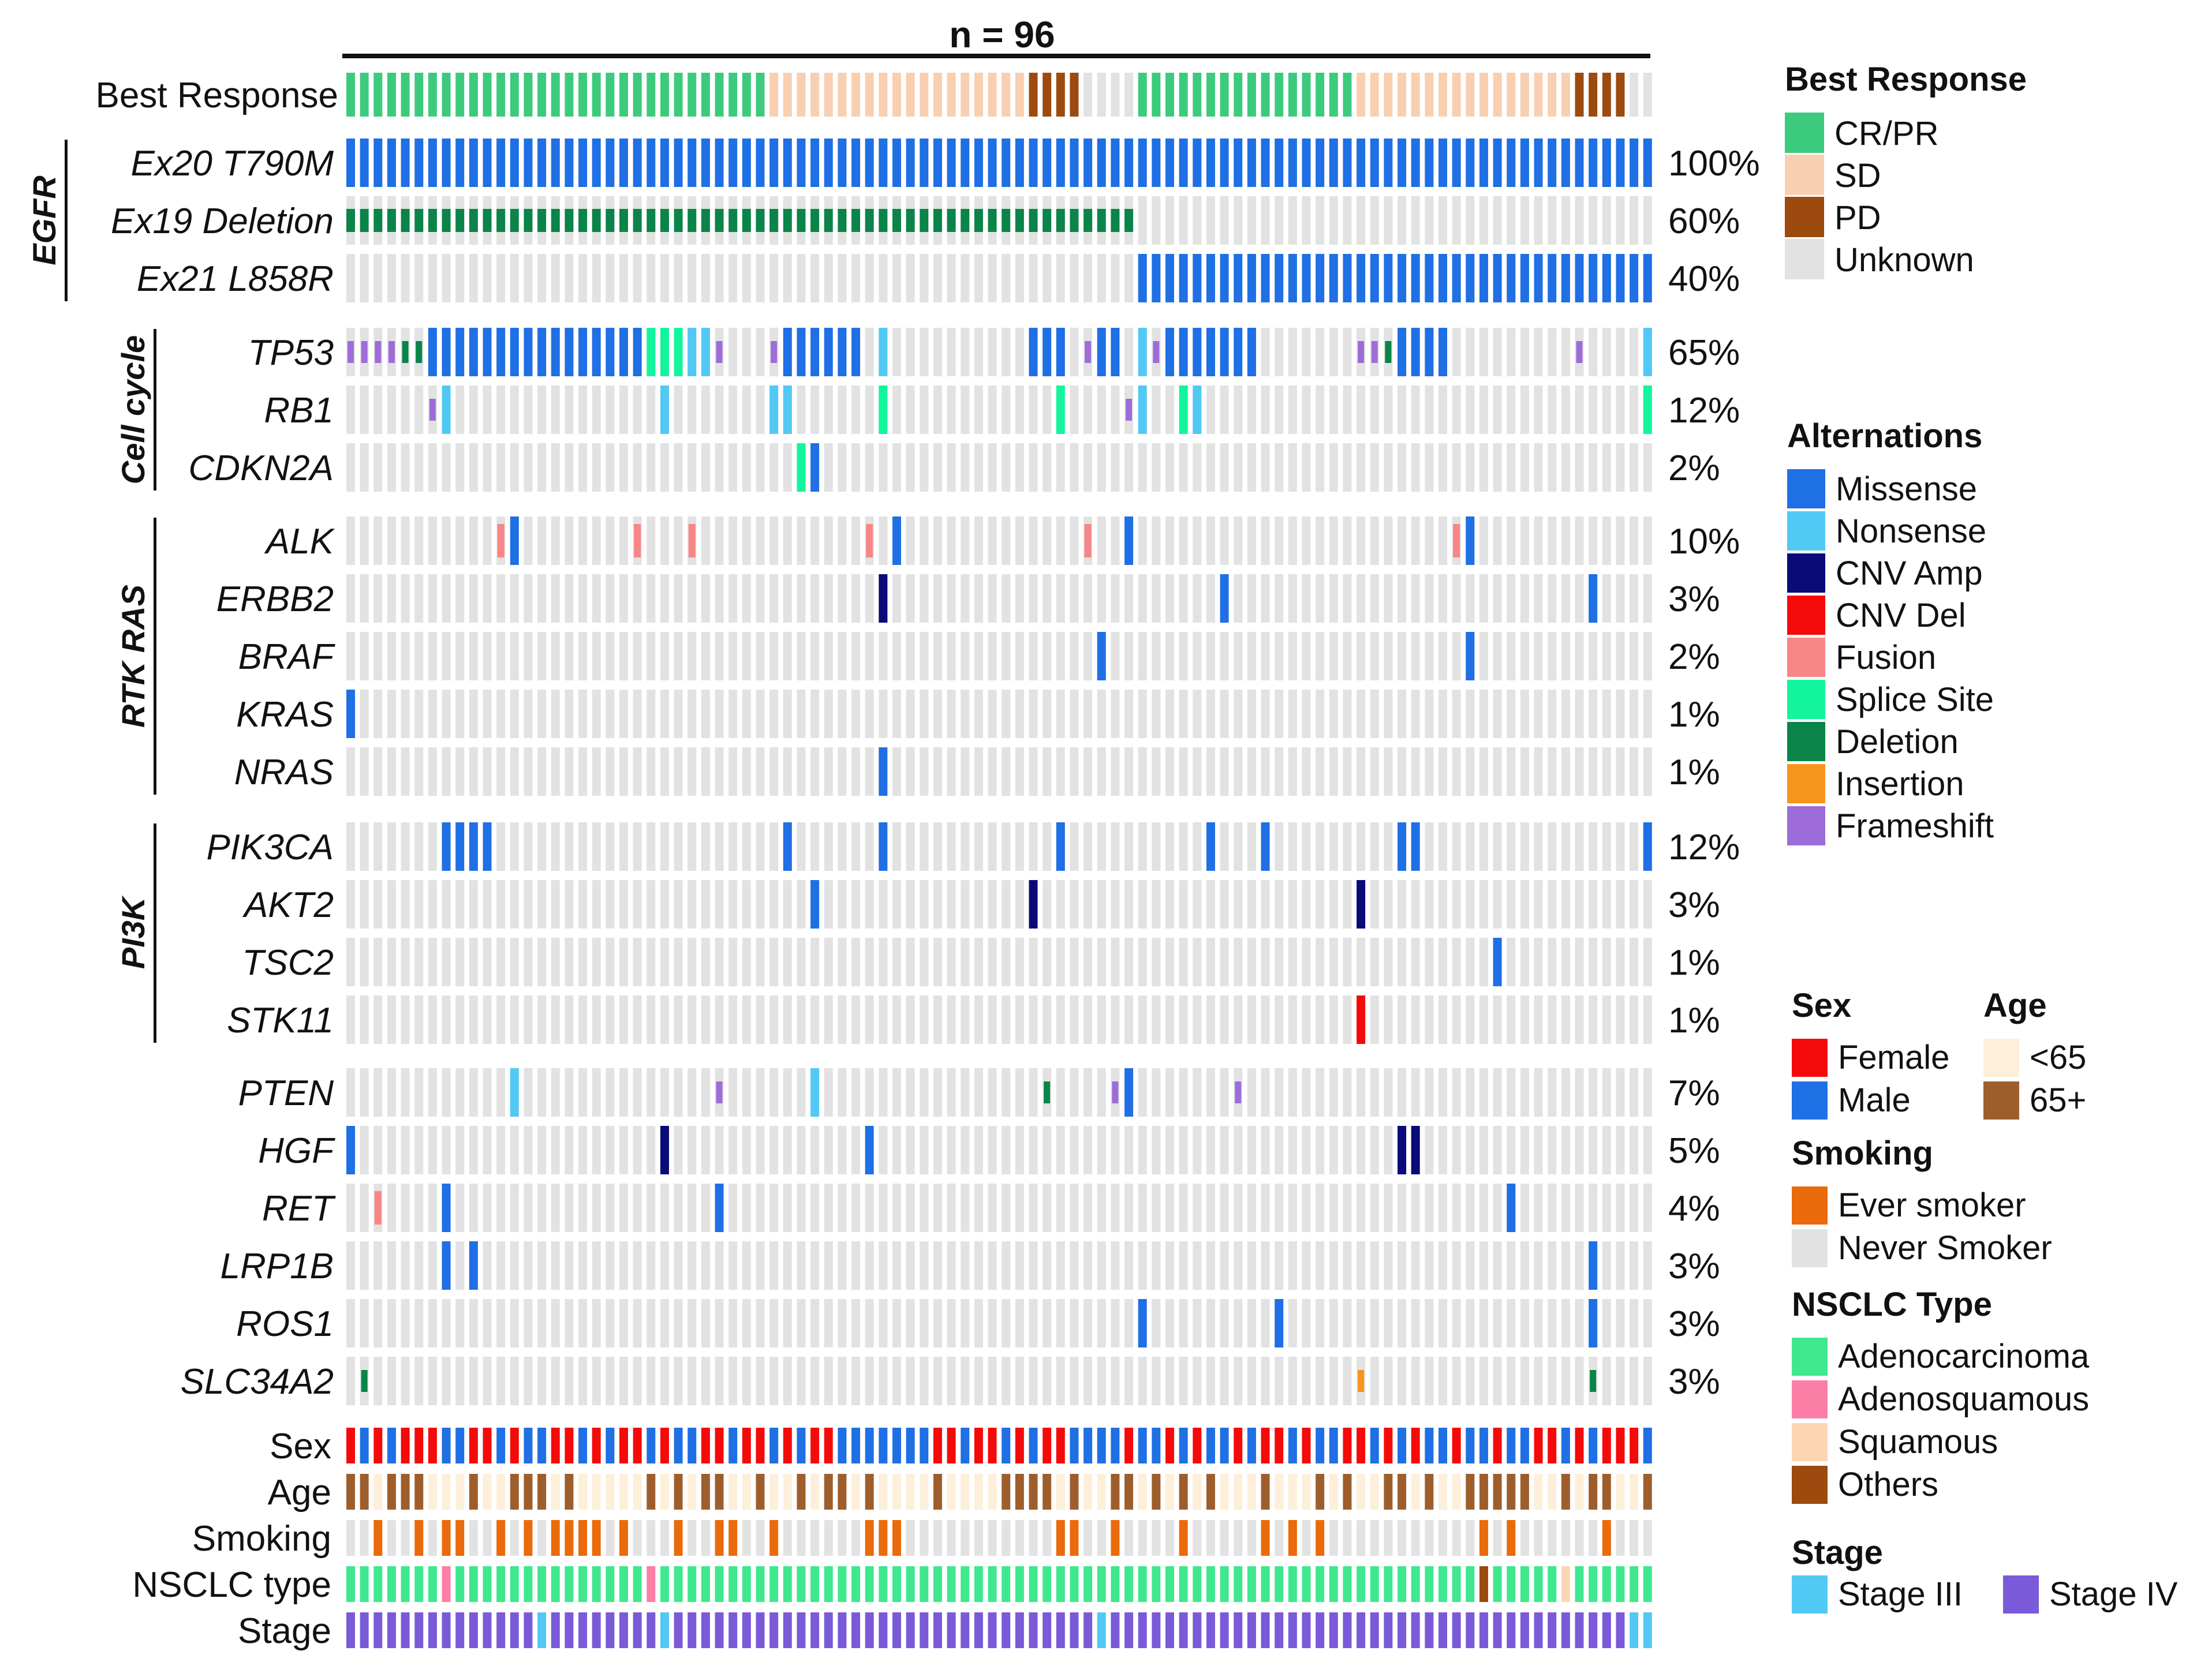  What do you see at coordinates (1888, 1484) in the screenshot?
I see `legend-item-label: Others` at bounding box center [1888, 1484].